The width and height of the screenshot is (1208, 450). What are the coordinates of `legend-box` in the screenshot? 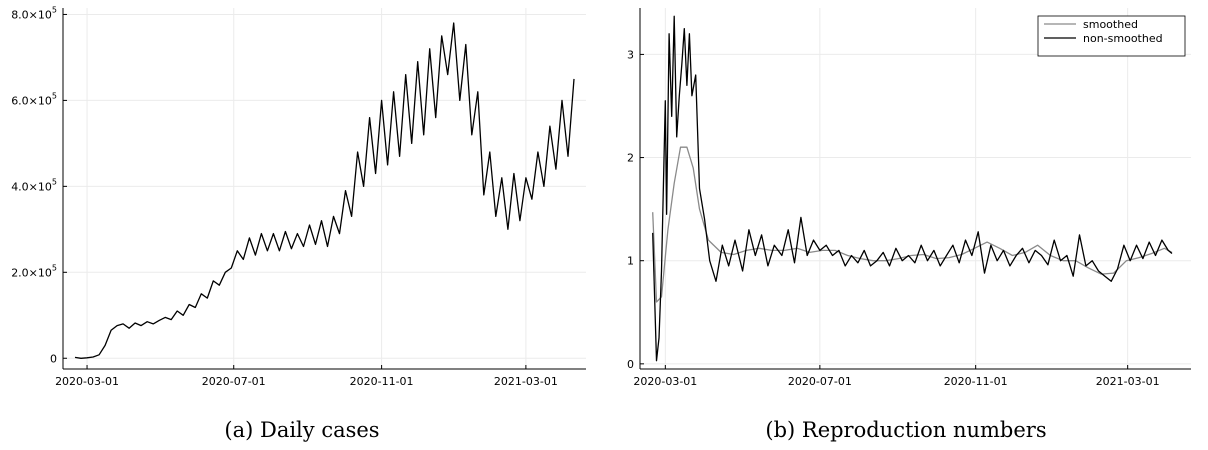 It's located at (1111, 36).